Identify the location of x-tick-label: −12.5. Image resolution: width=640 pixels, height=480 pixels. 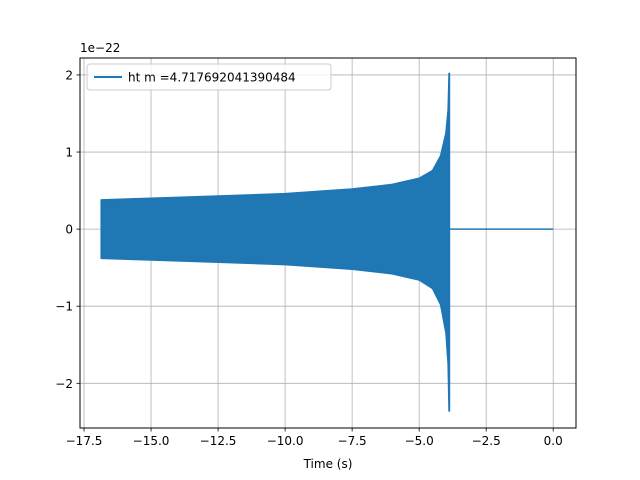
(218, 441).